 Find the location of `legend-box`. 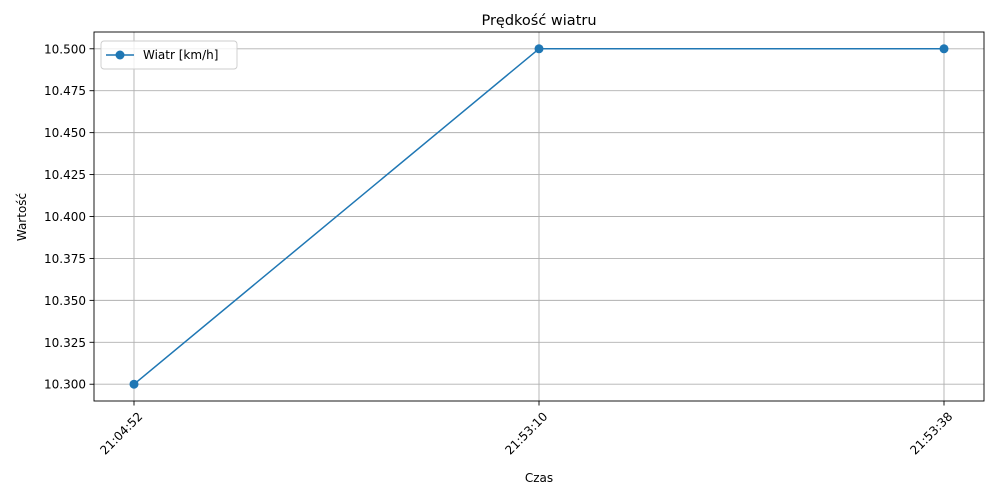

legend-box is located at coordinates (169, 55).